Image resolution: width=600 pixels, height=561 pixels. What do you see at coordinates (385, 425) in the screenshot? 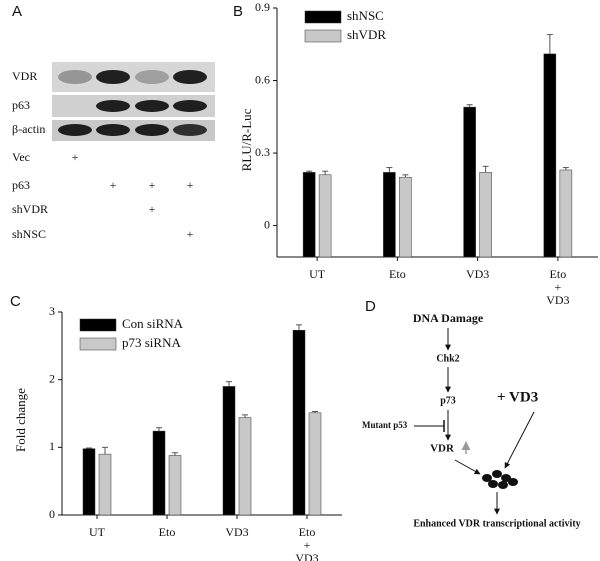
I see `node: Mutant p53` at bounding box center [385, 425].